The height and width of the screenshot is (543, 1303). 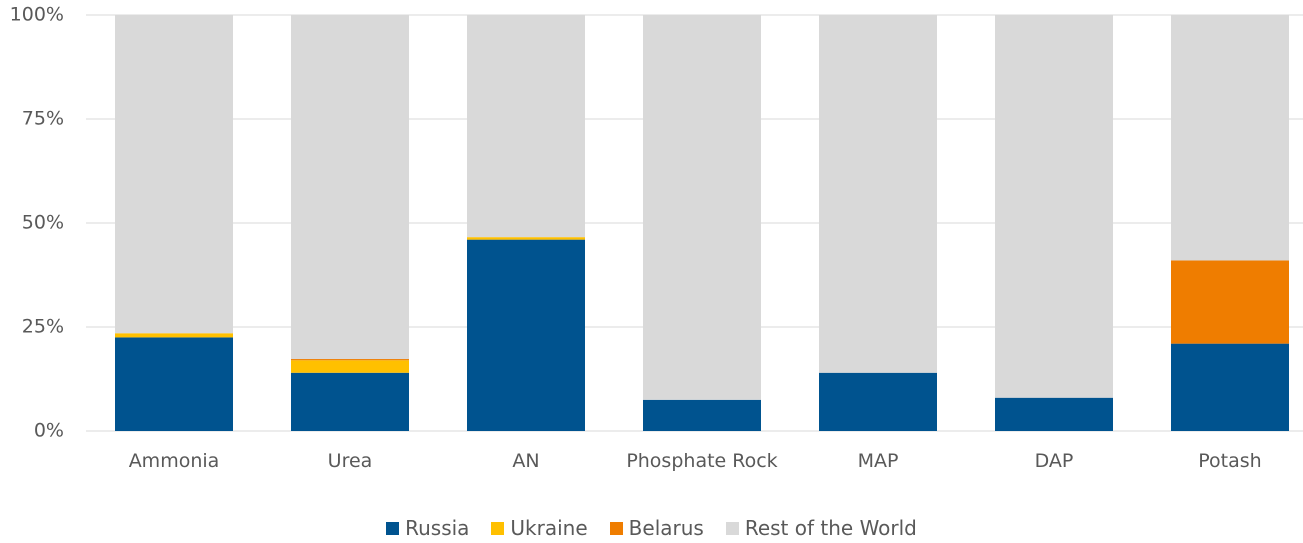 I want to click on x-tick-label: Phosphate Rock, so click(x=702, y=461).